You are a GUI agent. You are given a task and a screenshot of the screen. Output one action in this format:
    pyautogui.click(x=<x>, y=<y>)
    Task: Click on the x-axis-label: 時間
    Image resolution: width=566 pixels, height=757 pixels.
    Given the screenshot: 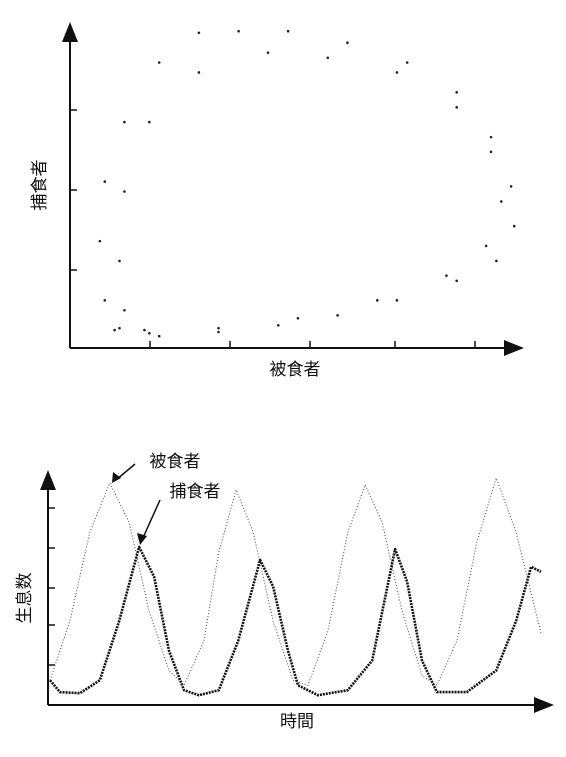 What is the action you would take?
    pyautogui.click(x=297, y=722)
    